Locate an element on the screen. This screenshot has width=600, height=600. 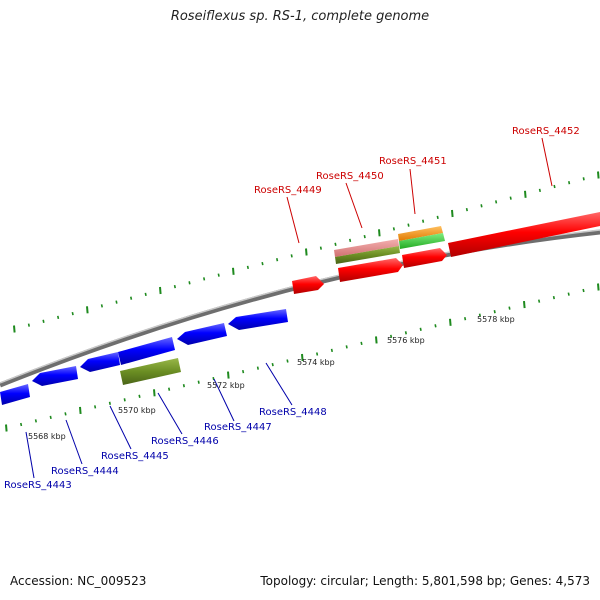
gene-label-roseRS-4445: RoseRS_4445 is located at coordinates (135, 456).